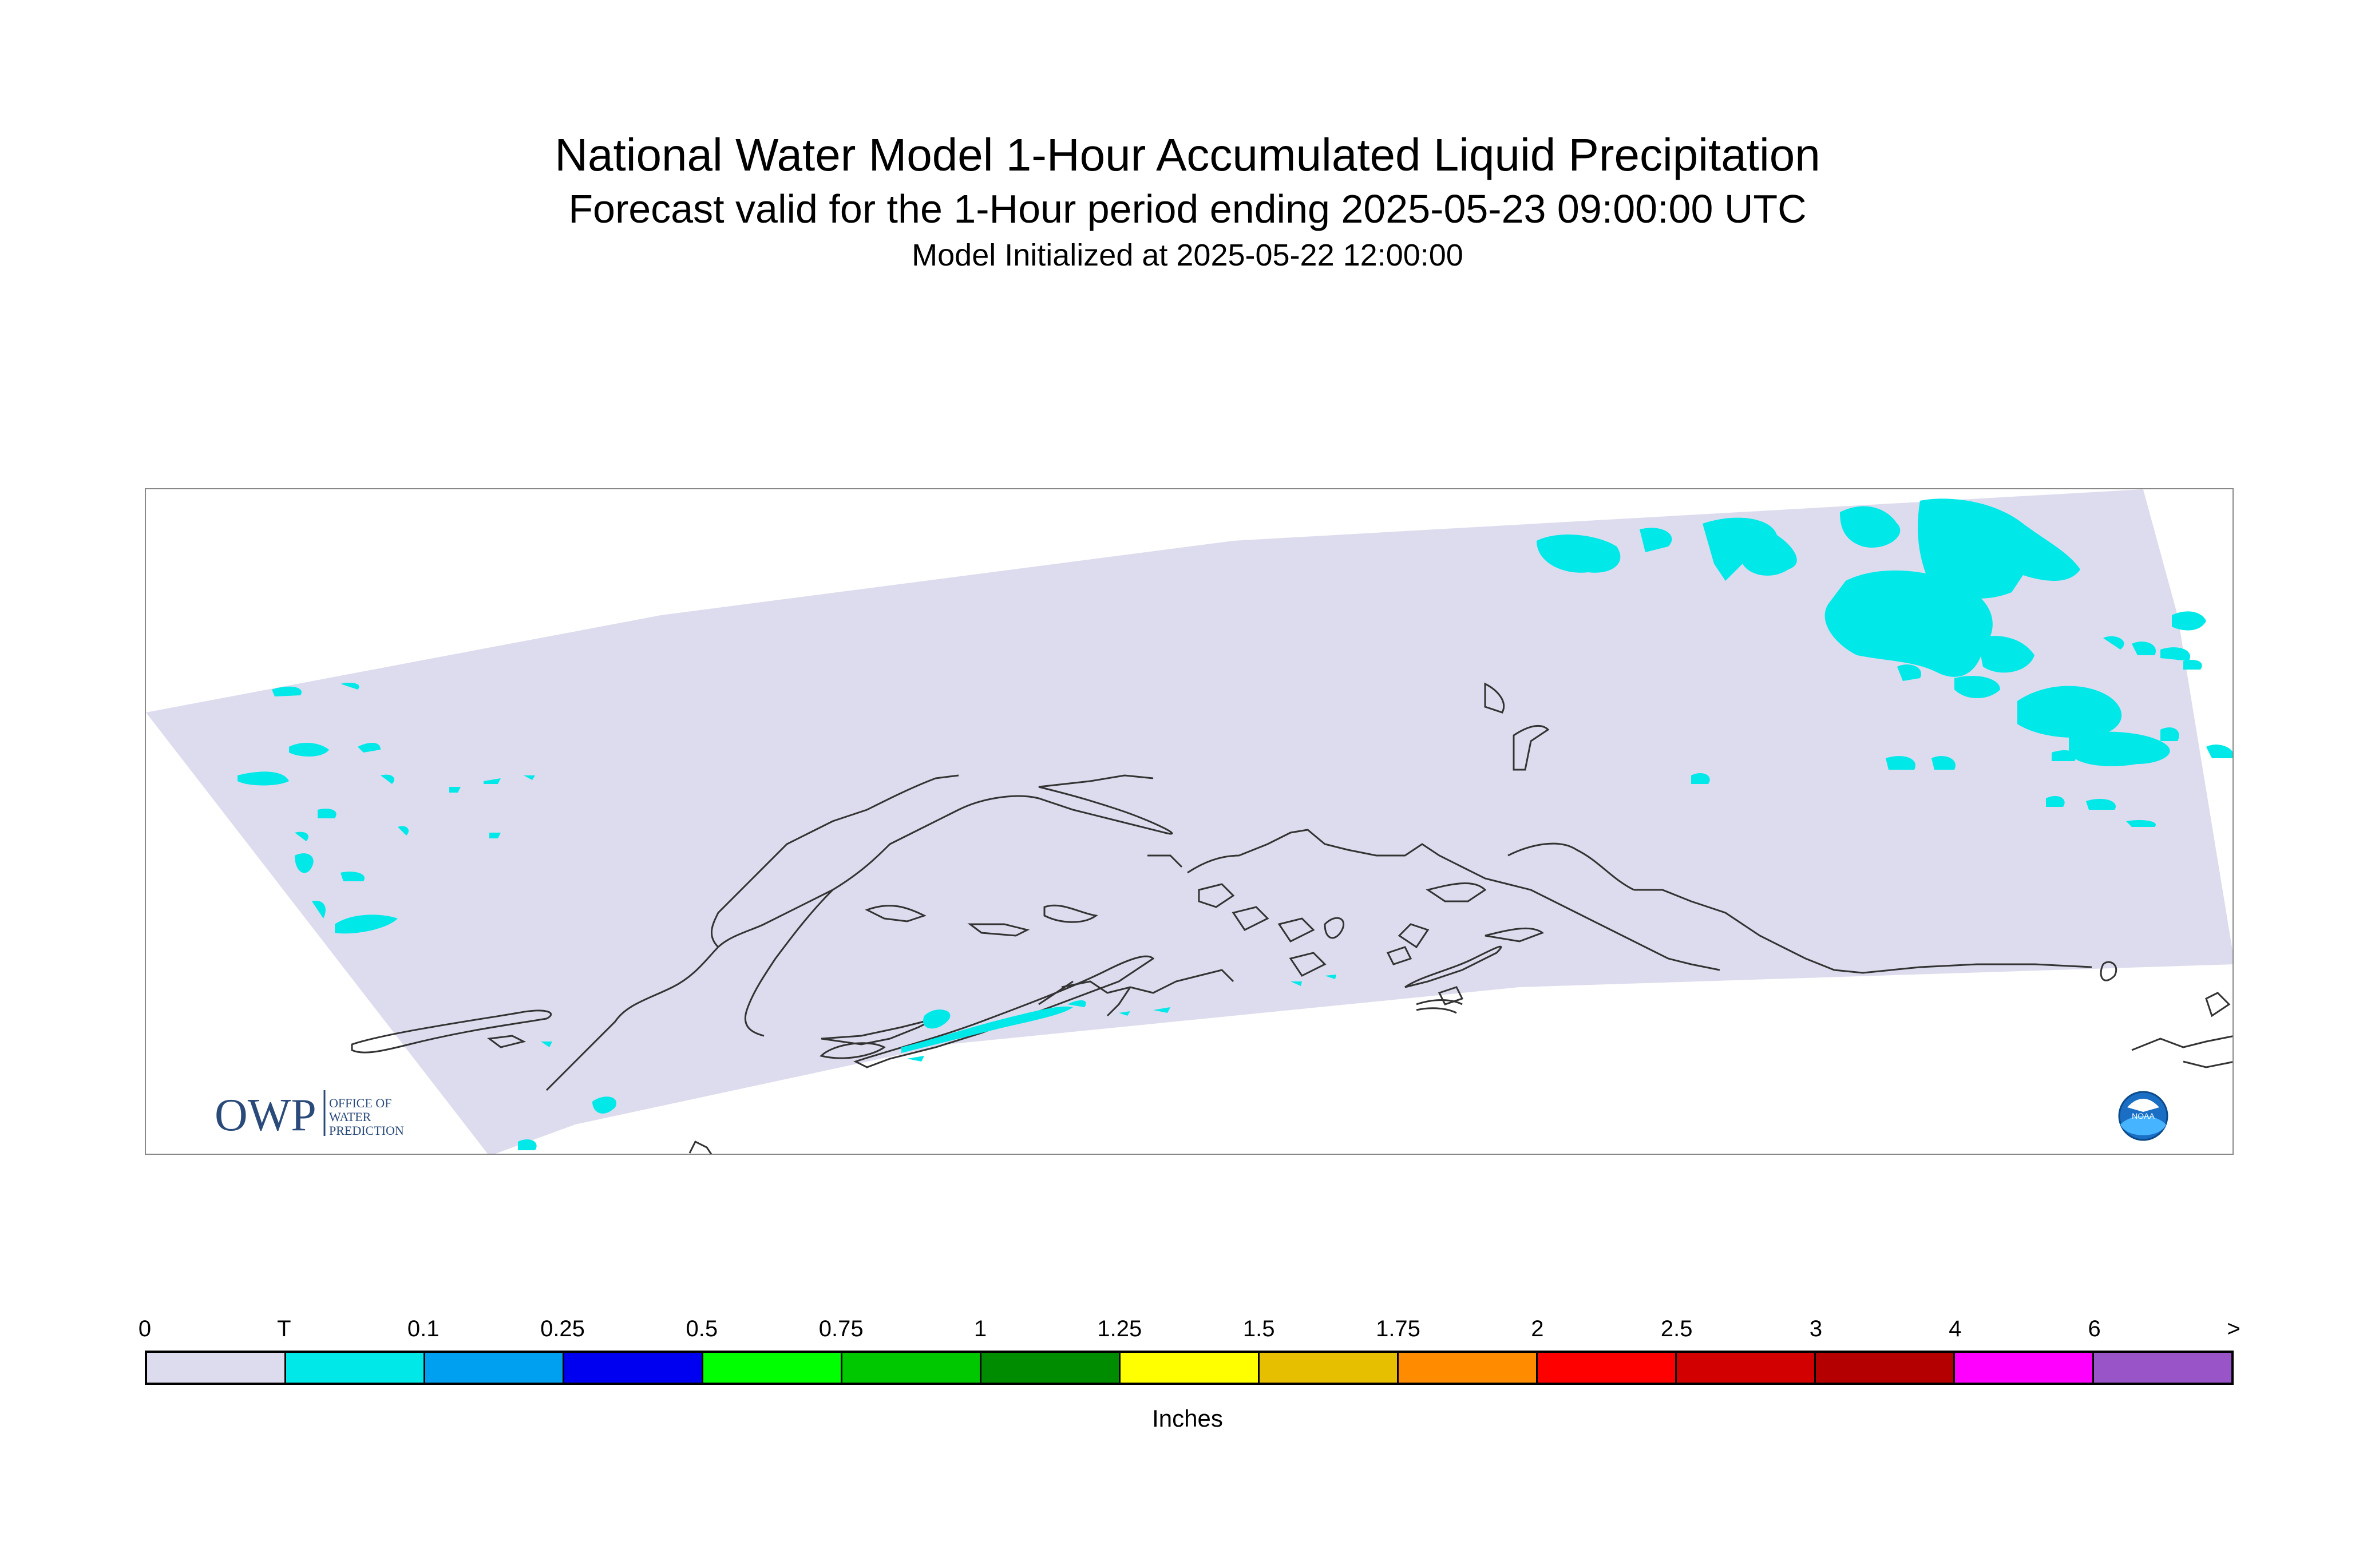 The image size is (2375, 1568). Describe the element at coordinates (841, 1328) in the screenshot. I see `legend-tick-label: 0.75` at that location.